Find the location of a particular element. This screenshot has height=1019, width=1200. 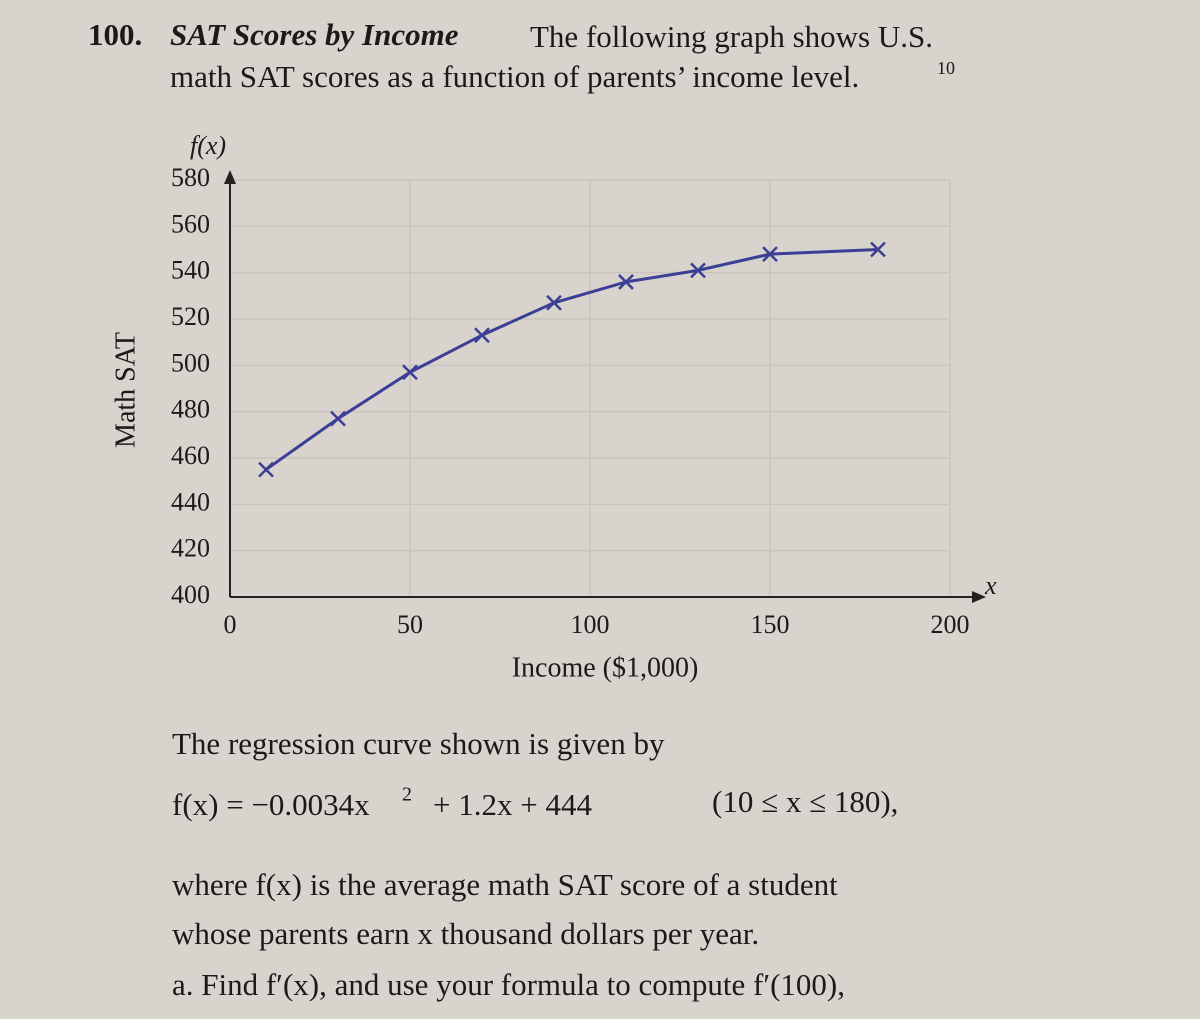

formula: + 1.2x + 444 is located at coordinates (512, 804).